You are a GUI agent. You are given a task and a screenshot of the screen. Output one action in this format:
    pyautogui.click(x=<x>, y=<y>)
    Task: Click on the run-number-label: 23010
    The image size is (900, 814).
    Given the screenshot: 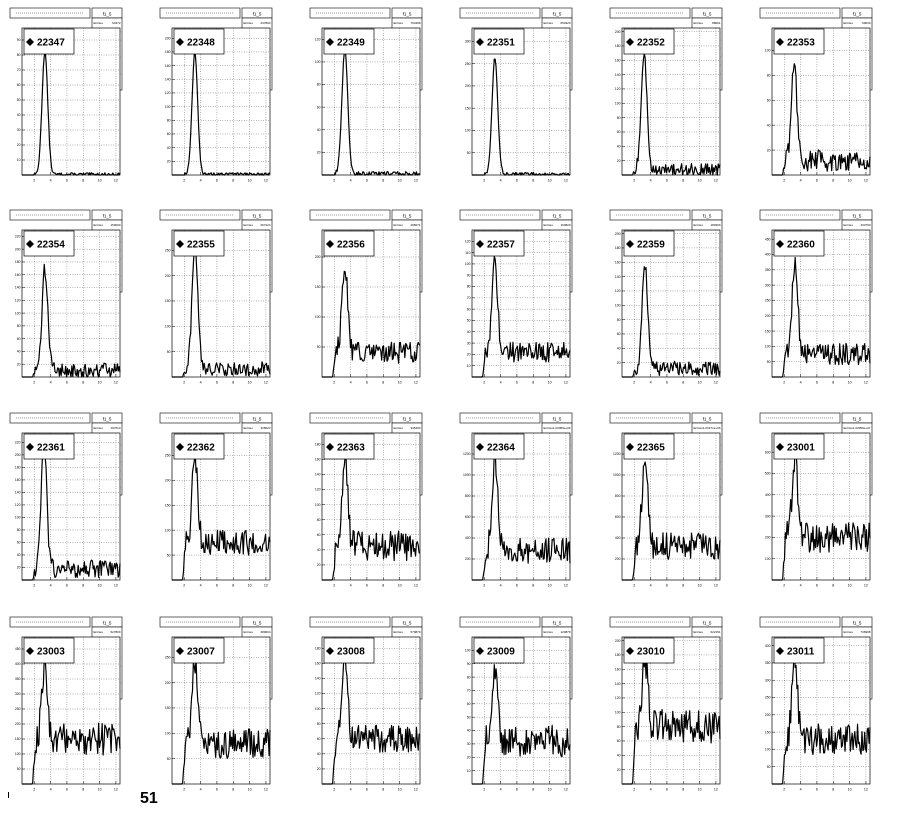 What is the action you would take?
    pyautogui.click(x=651, y=652)
    